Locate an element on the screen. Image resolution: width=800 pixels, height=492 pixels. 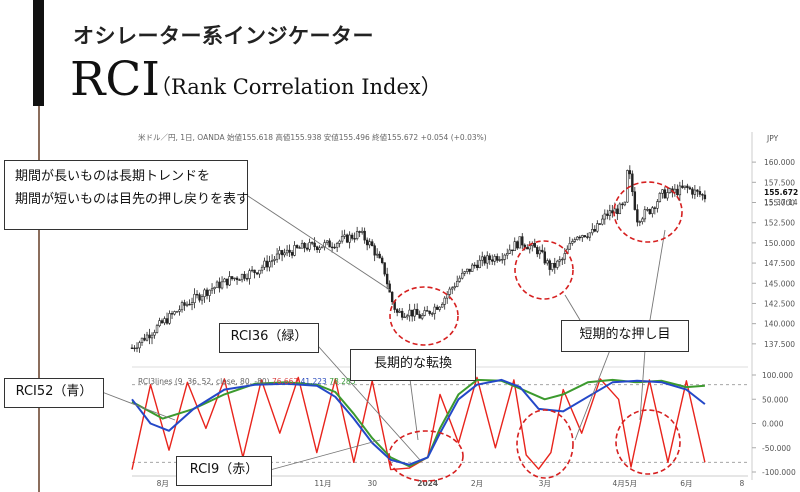
rci-line-rci9 is located at coordinates (418, 423).